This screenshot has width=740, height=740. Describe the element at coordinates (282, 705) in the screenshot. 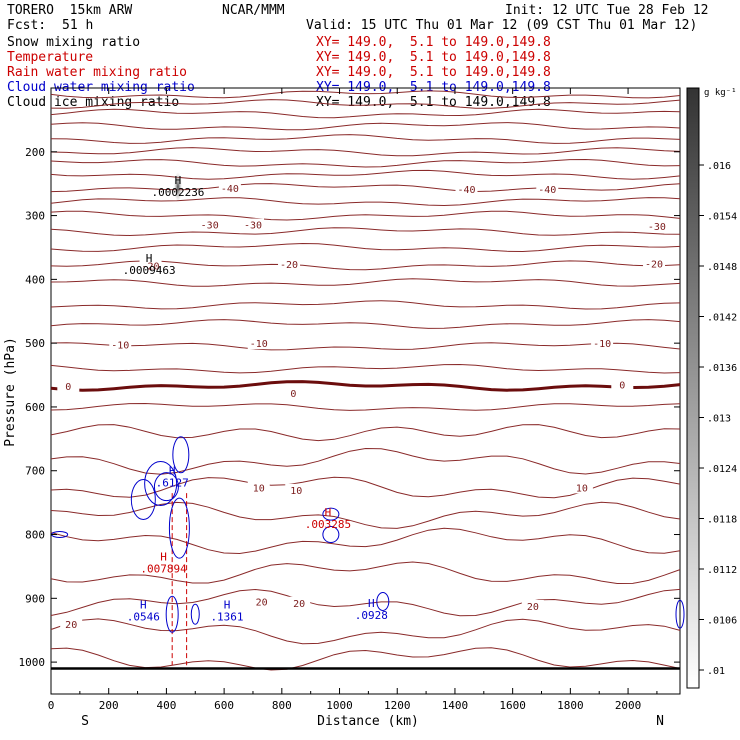

I see `x-tick-label: 800` at that location.